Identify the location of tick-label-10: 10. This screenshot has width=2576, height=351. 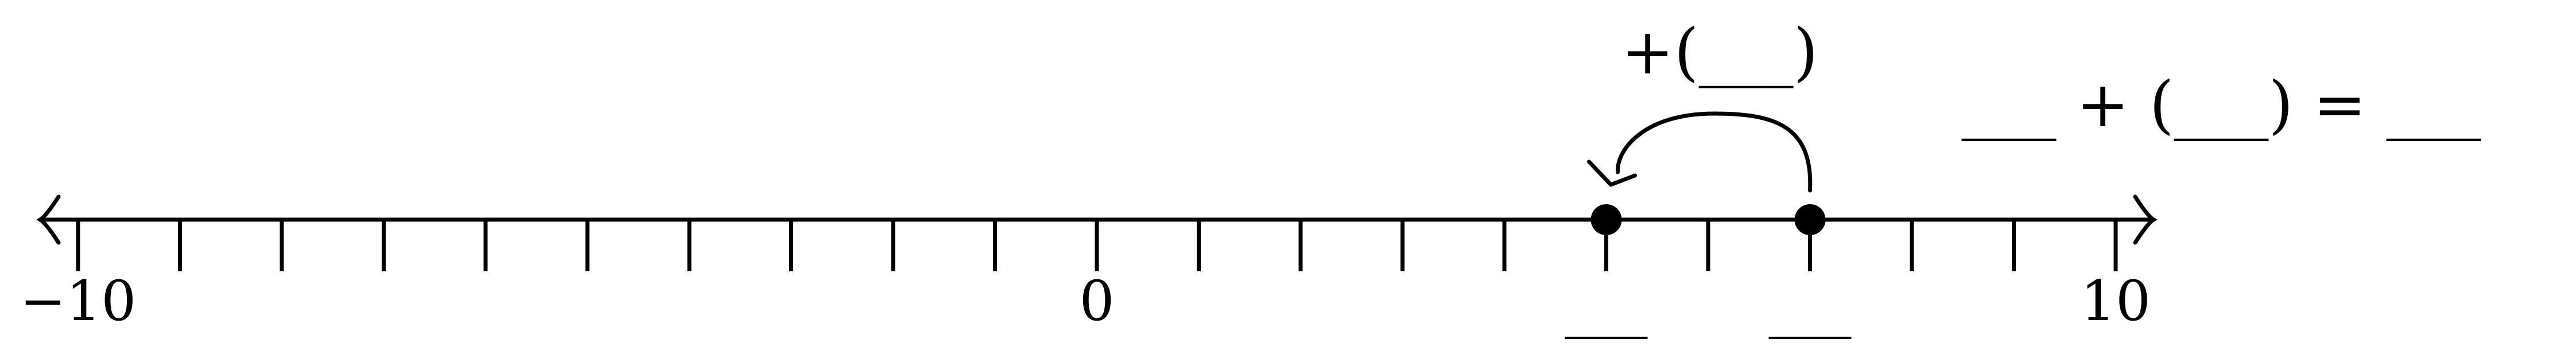
(2116, 301).